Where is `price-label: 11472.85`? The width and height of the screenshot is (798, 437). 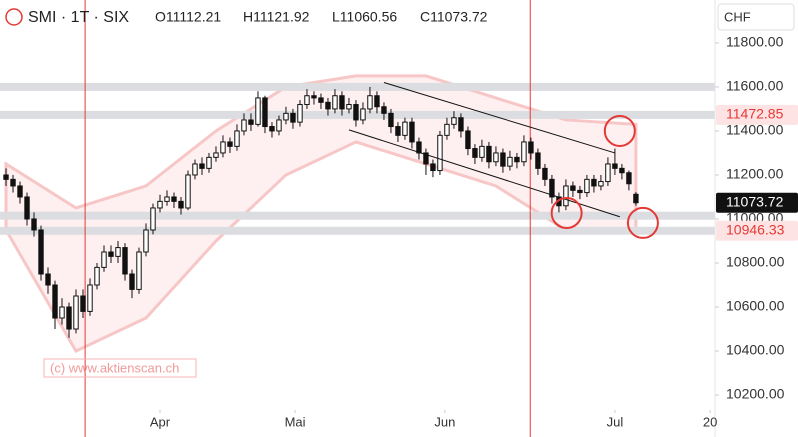 price-label: 11472.85 is located at coordinates (755, 114).